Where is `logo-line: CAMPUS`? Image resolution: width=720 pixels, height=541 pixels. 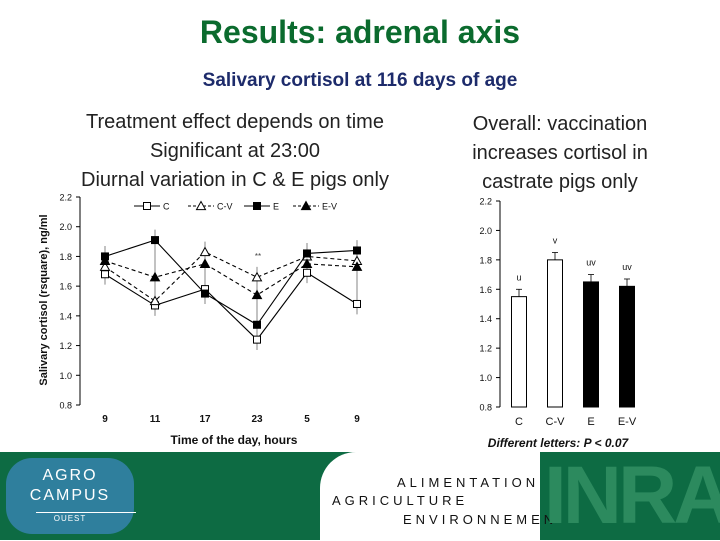 logo-line: CAMPUS is located at coordinates (70, 495).